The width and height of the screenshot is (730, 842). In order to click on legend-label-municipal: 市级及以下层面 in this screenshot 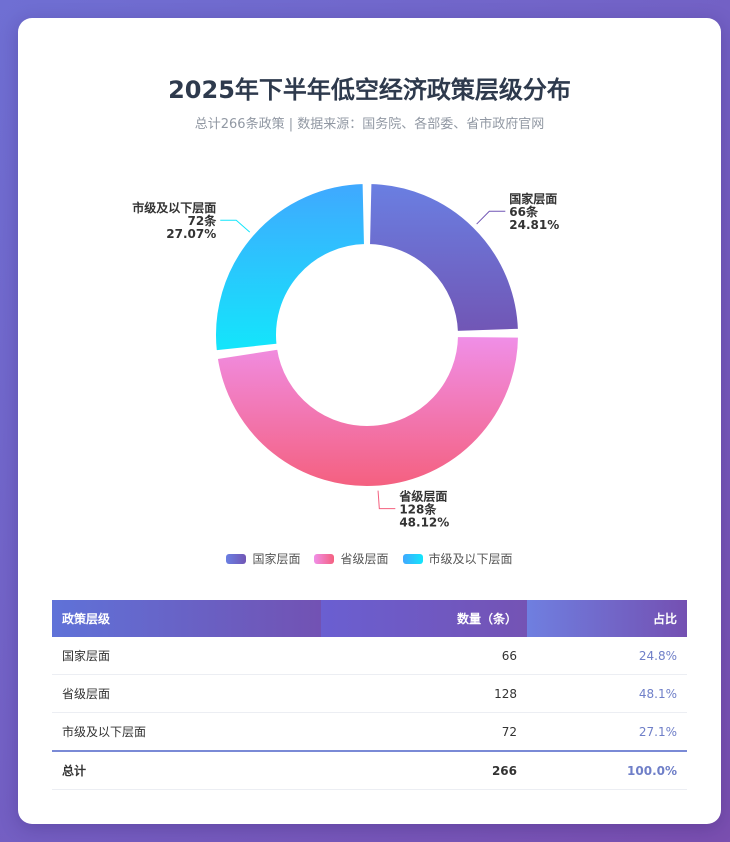, I will do `click(470, 559)`.